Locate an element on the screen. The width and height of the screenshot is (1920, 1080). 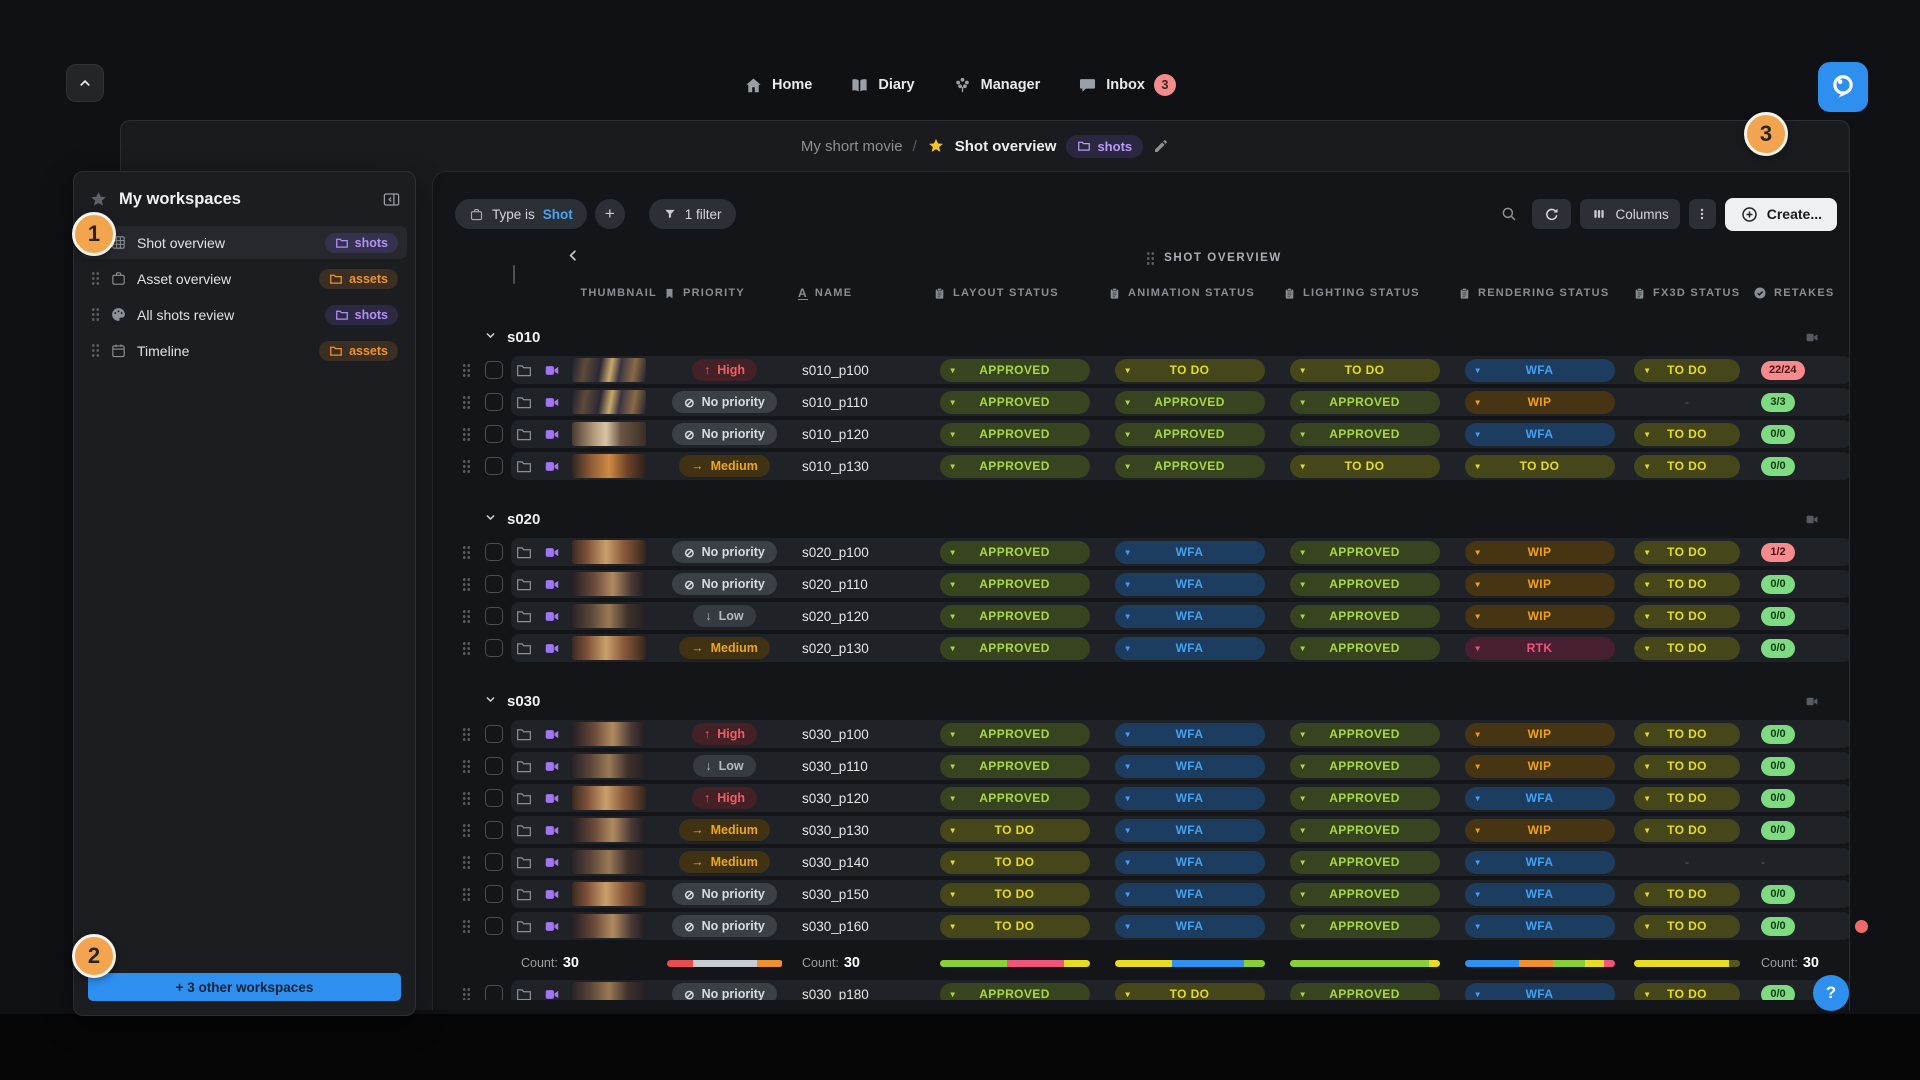
column-header-fx3d: FX3D STATUS is located at coordinates (1687, 293).